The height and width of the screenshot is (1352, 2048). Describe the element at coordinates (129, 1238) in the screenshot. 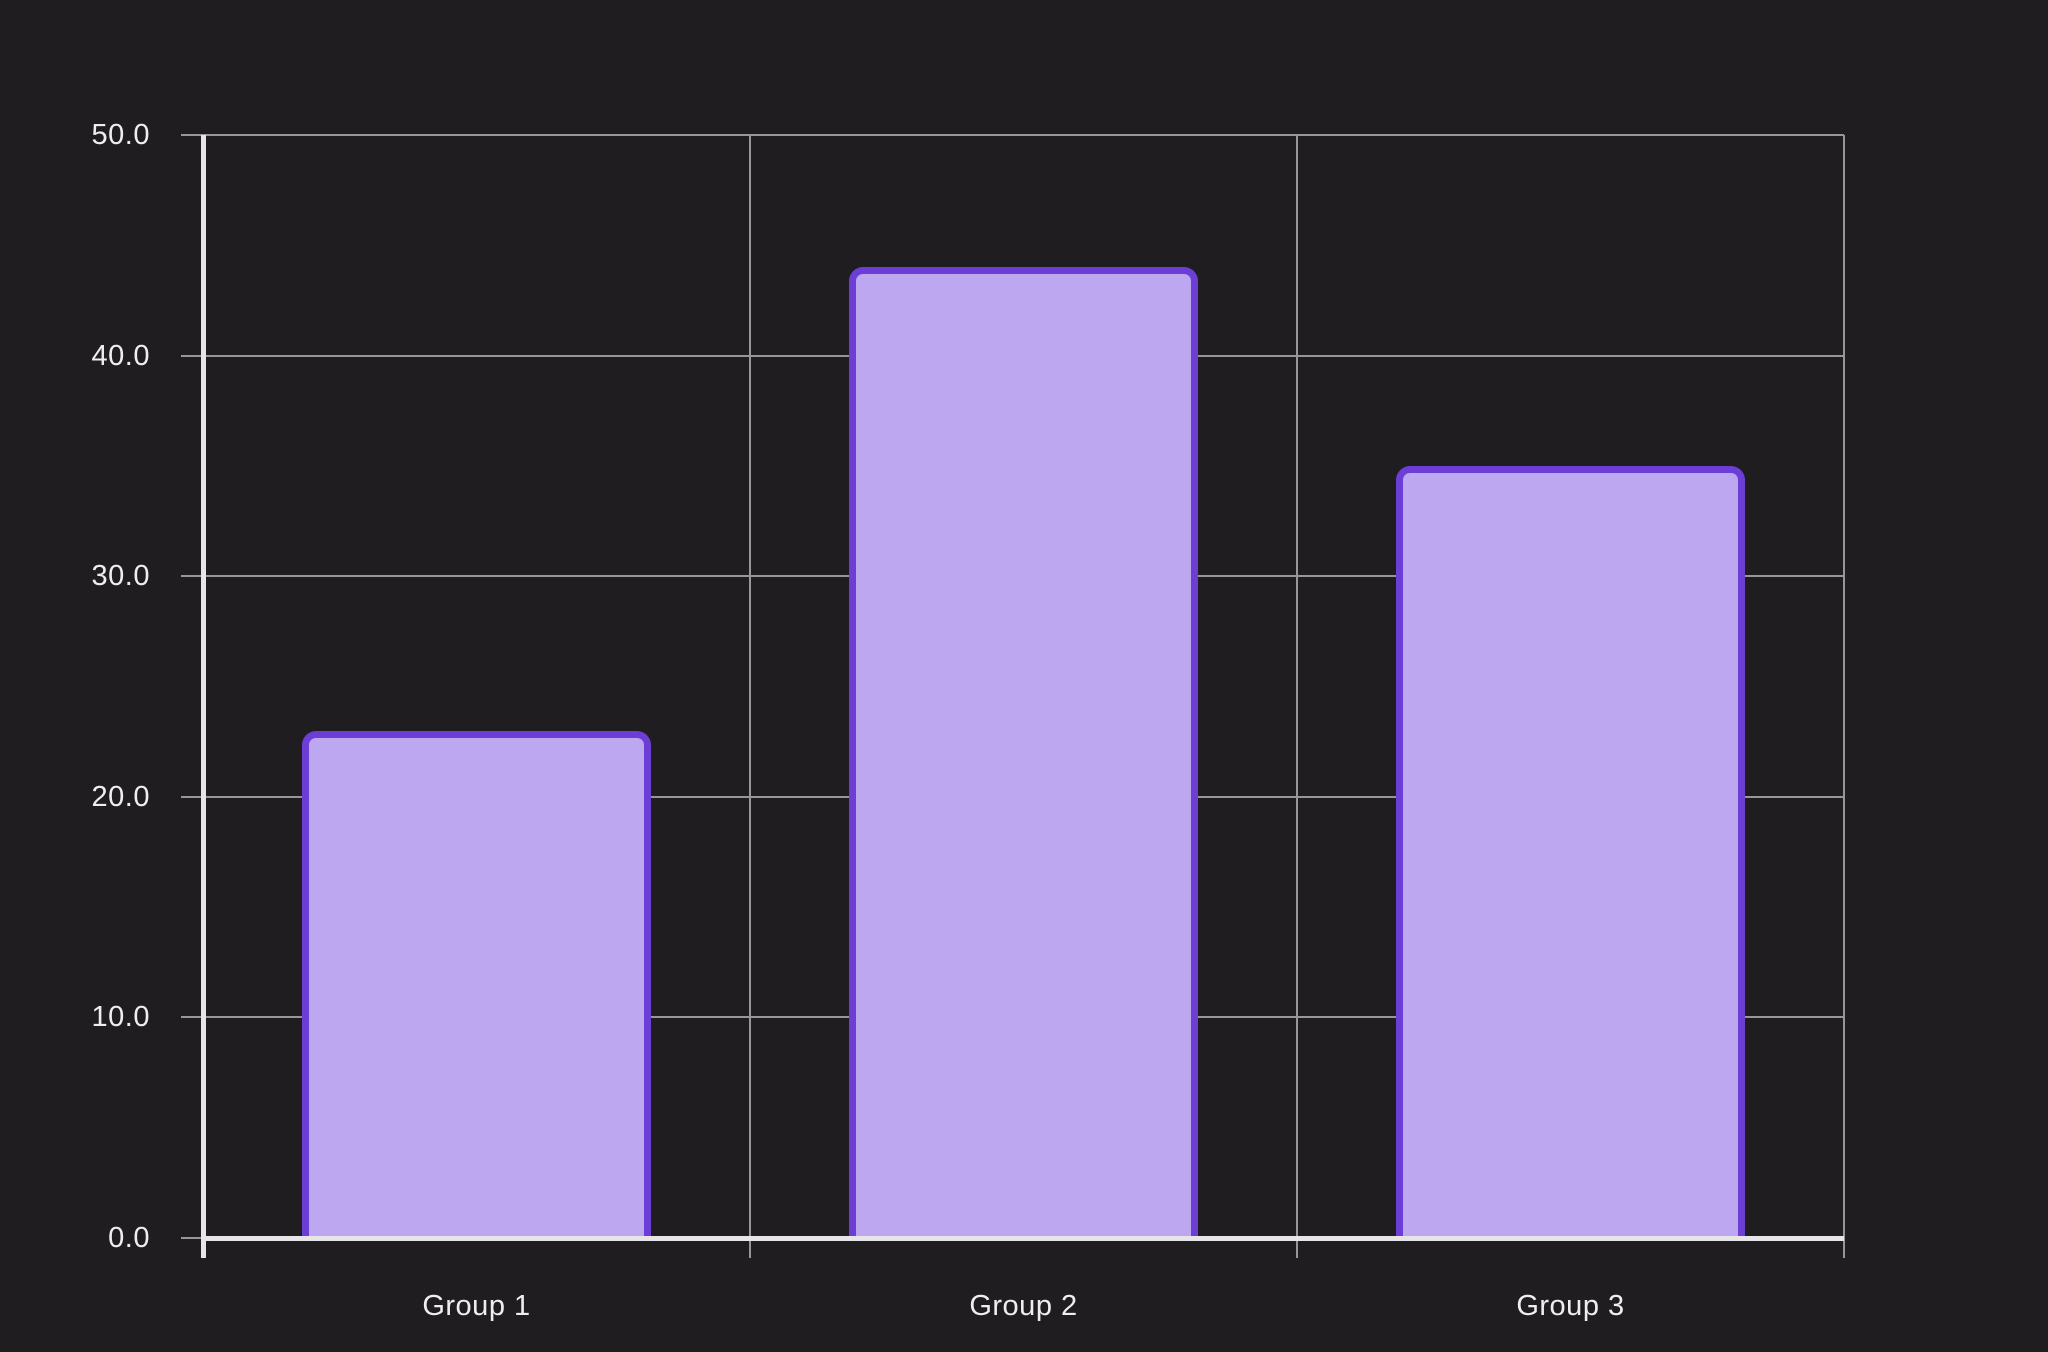

I see `y-axis-tick-label: 0.0` at that location.